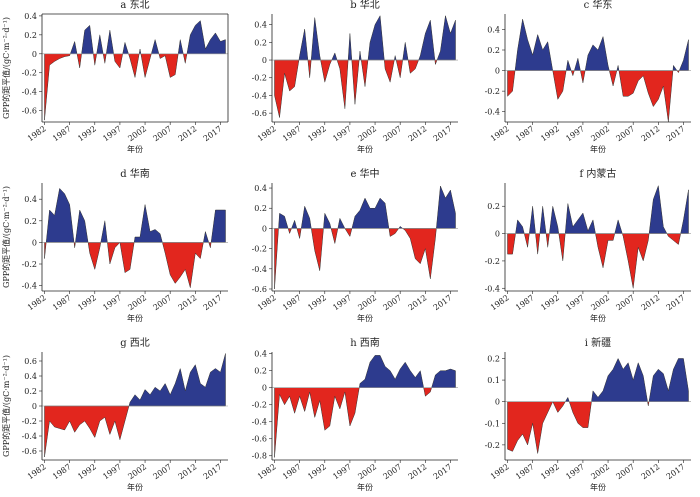  Describe the element at coordinates (135, 343) in the screenshot. I see `panel-title: g 西北` at that location.